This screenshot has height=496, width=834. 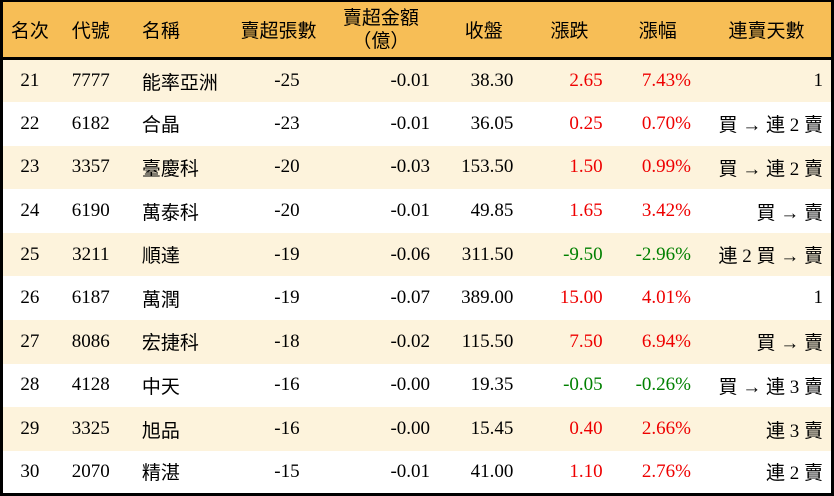 What do you see at coordinates (30, 429) in the screenshot?
I see `cell-rank: 29` at bounding box center [30, 429].